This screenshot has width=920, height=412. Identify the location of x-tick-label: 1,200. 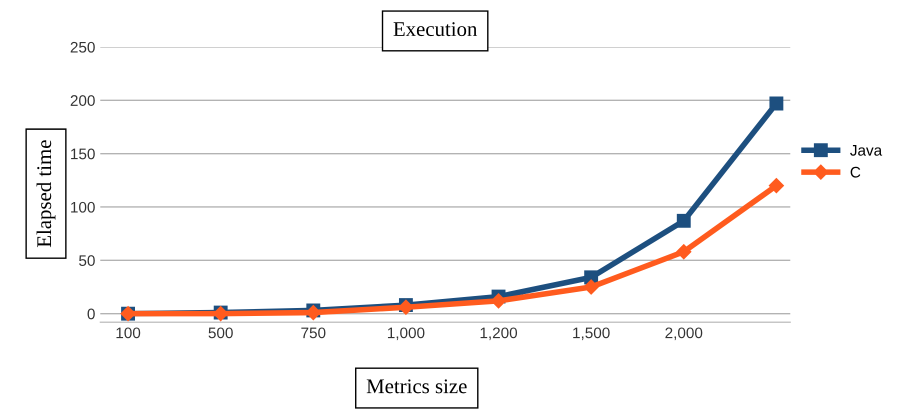
(499, 333).